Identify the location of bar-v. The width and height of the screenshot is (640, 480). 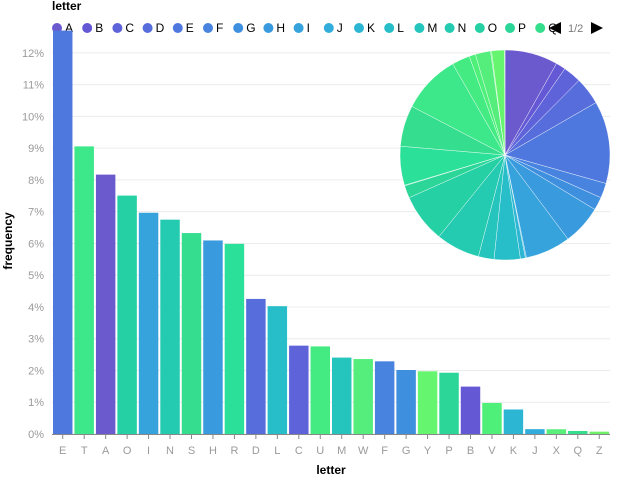
(492, 418).